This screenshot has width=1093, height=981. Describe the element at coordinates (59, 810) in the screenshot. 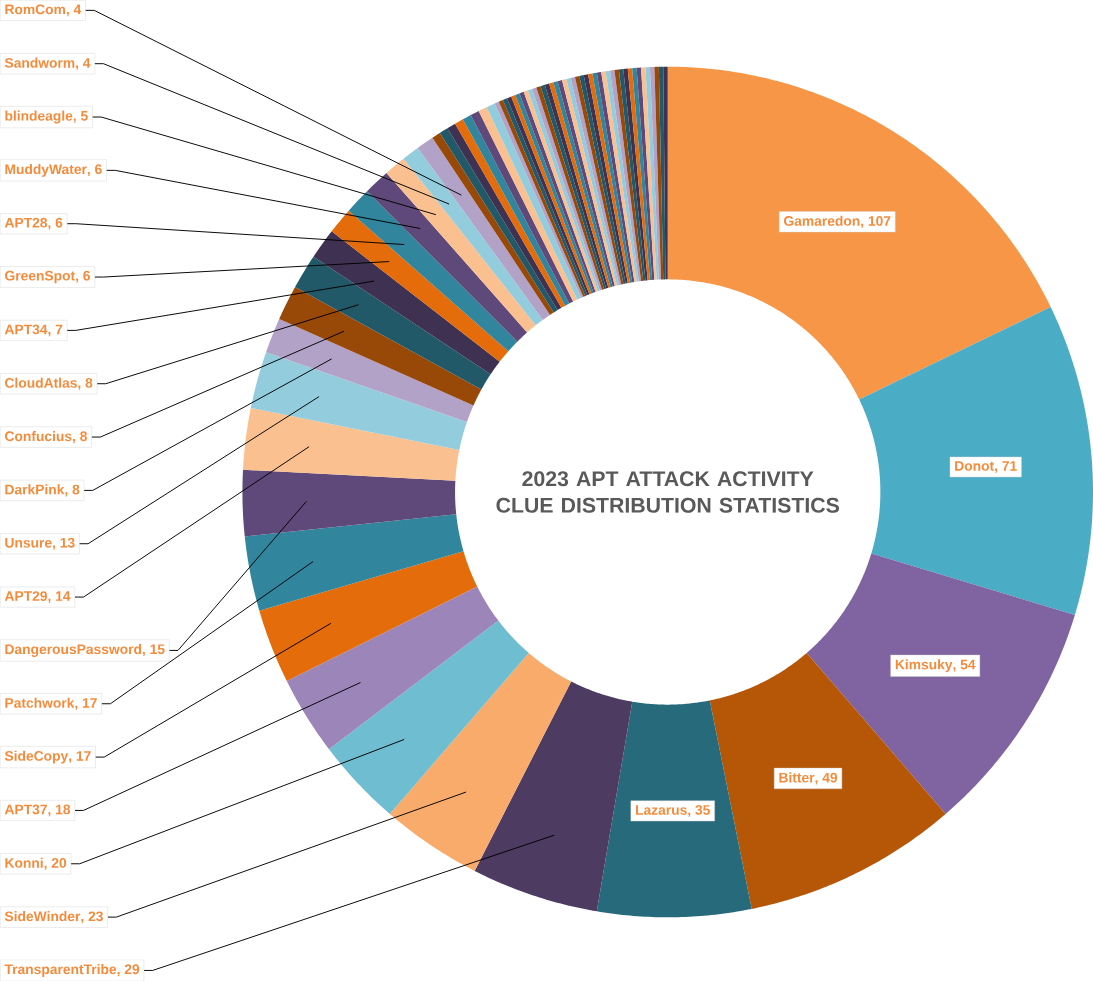

I see `data-label: , 18` at that location.